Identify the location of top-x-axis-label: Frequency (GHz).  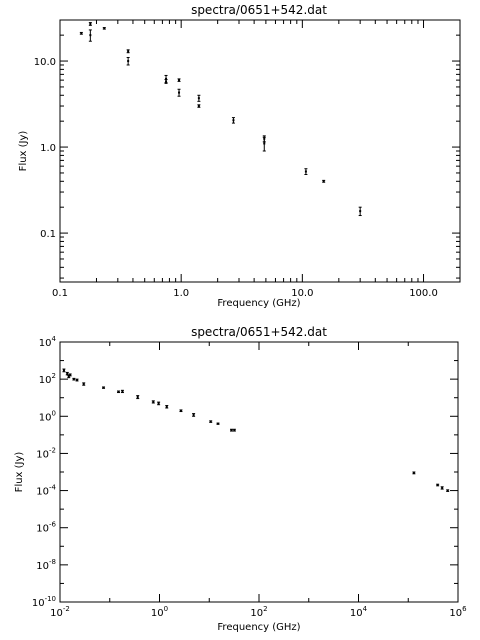
(258, 303).